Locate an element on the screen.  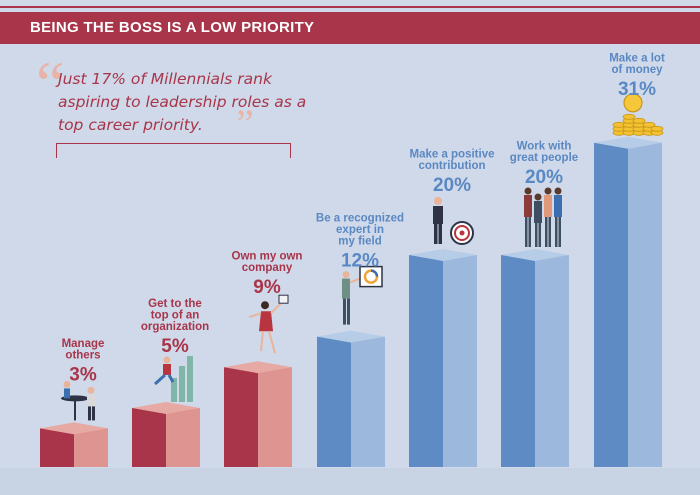
value-label: 31% is located at coordinates (637, 89).